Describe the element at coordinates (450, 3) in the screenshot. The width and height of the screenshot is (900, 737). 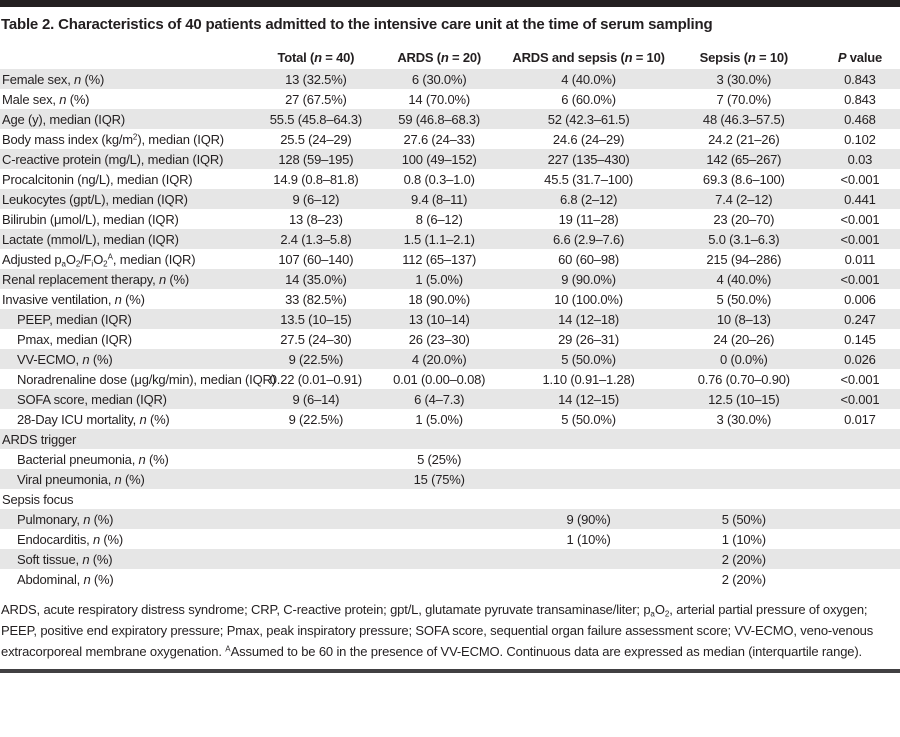
I see `top-rule` at that location.